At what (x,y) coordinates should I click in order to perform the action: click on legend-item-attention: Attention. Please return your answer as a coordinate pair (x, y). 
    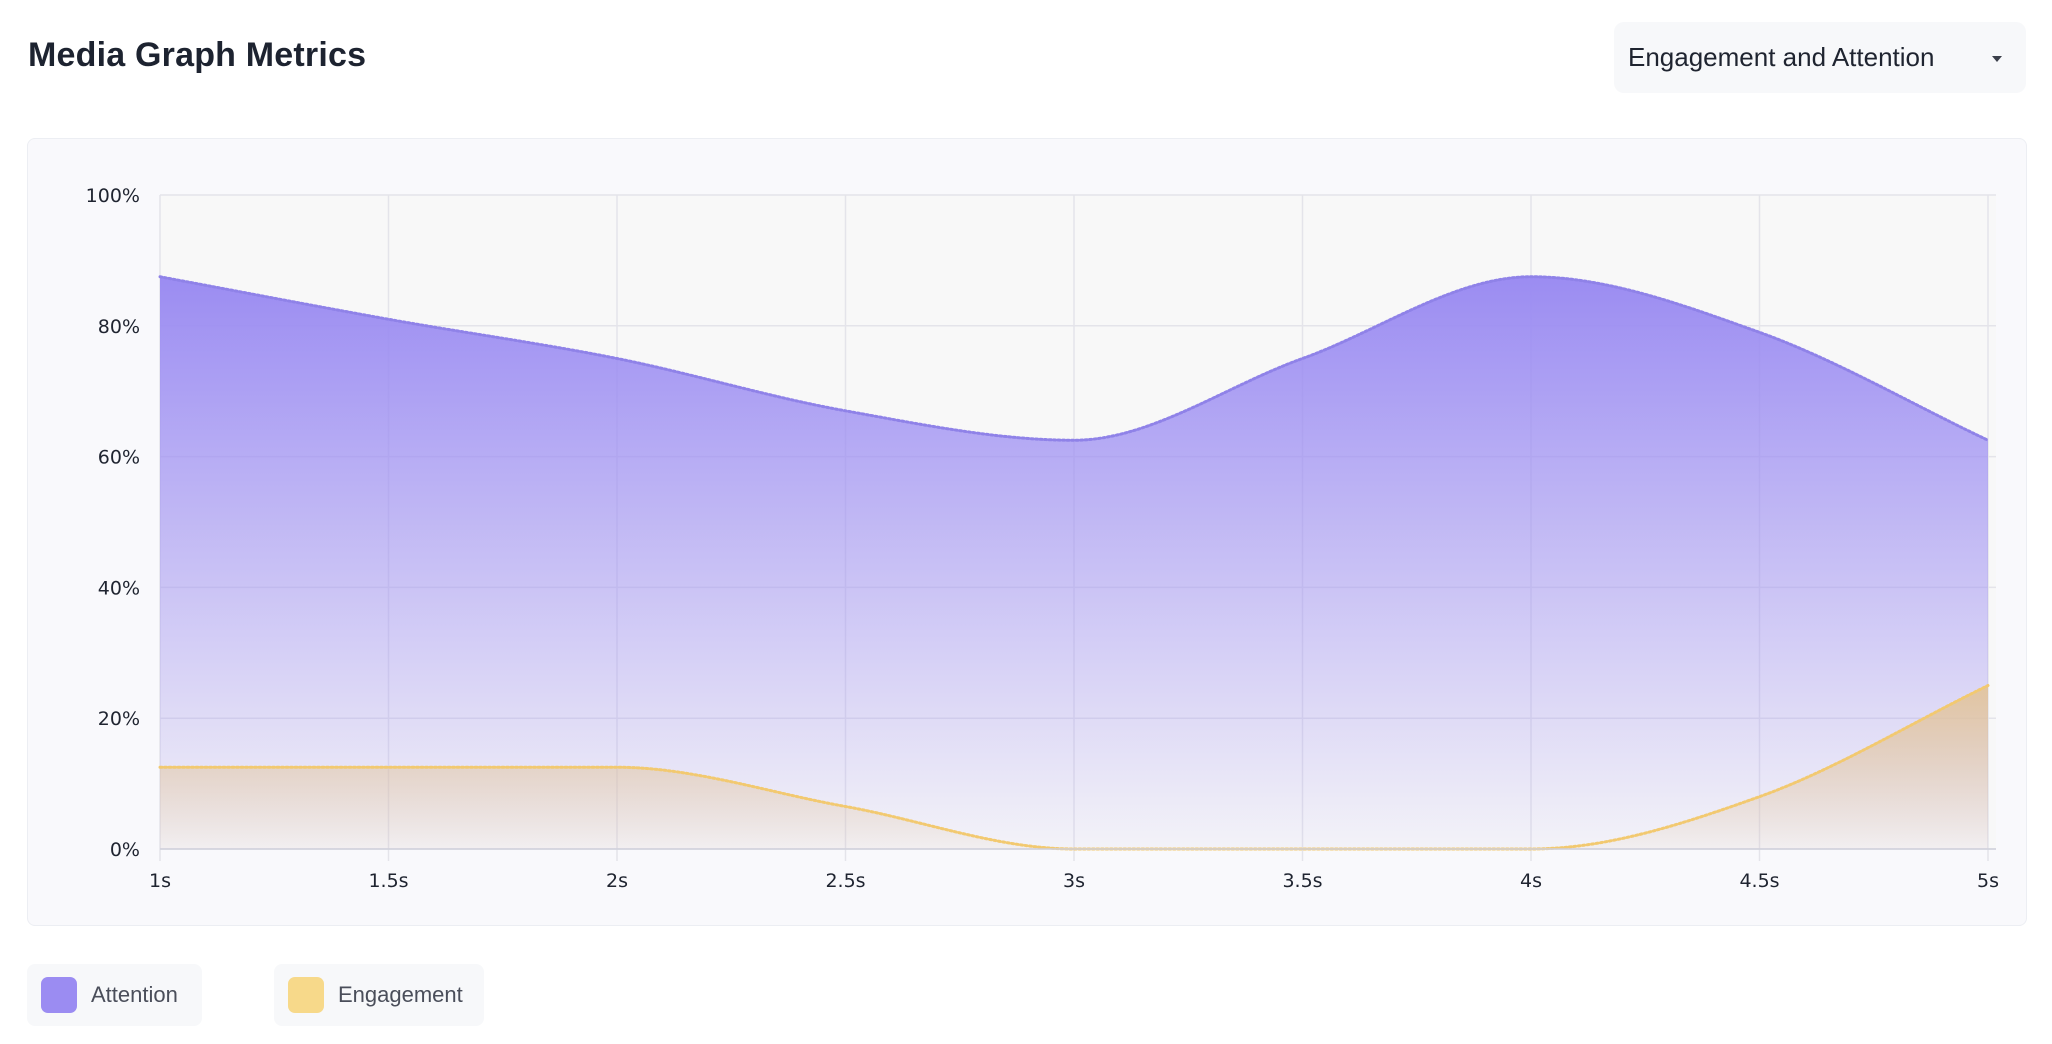
    Looking at the image, I should click on (114, 995).